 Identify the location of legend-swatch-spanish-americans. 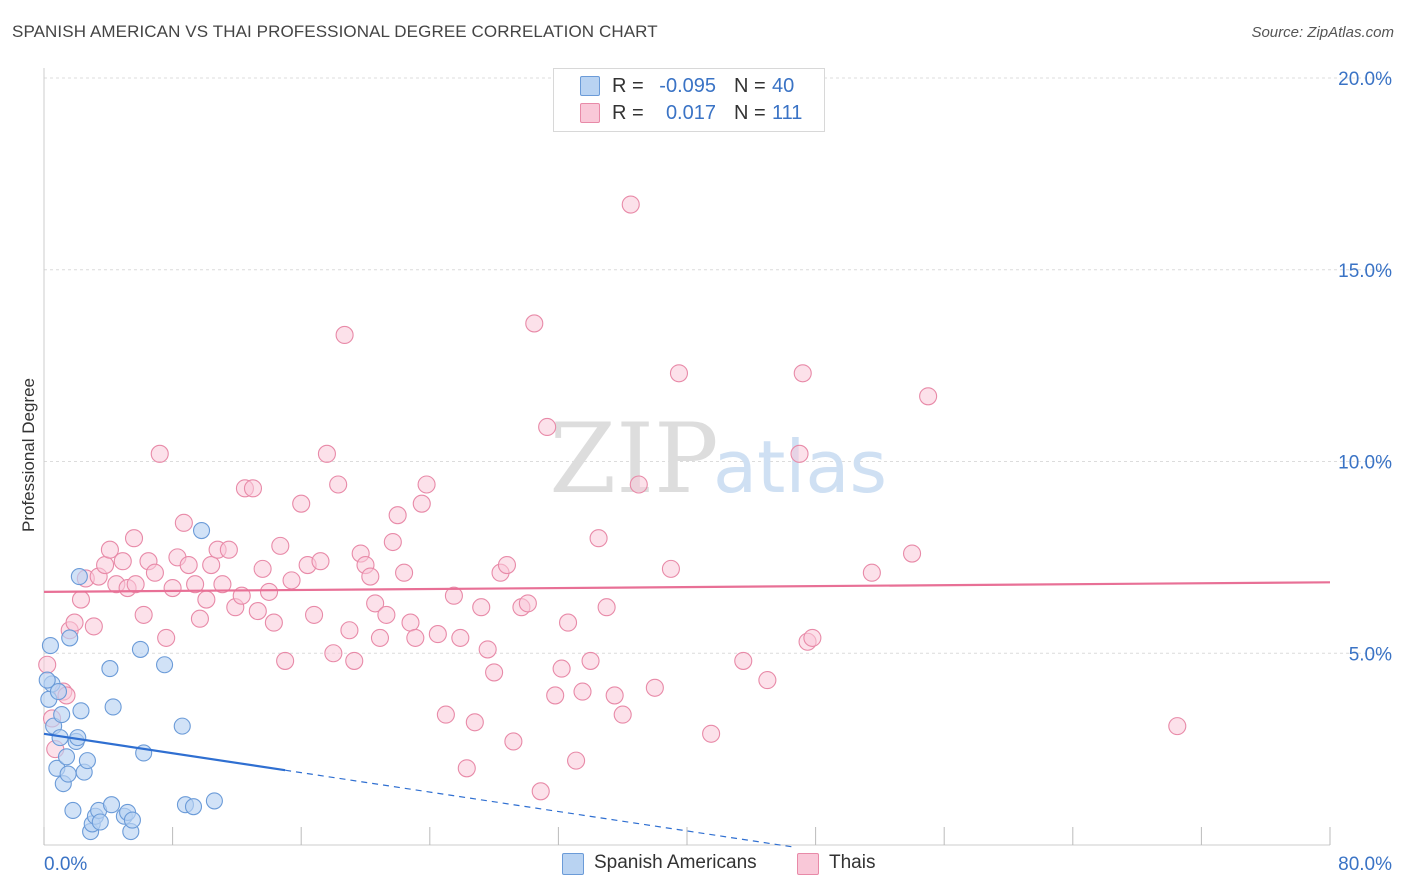
(590, 86).